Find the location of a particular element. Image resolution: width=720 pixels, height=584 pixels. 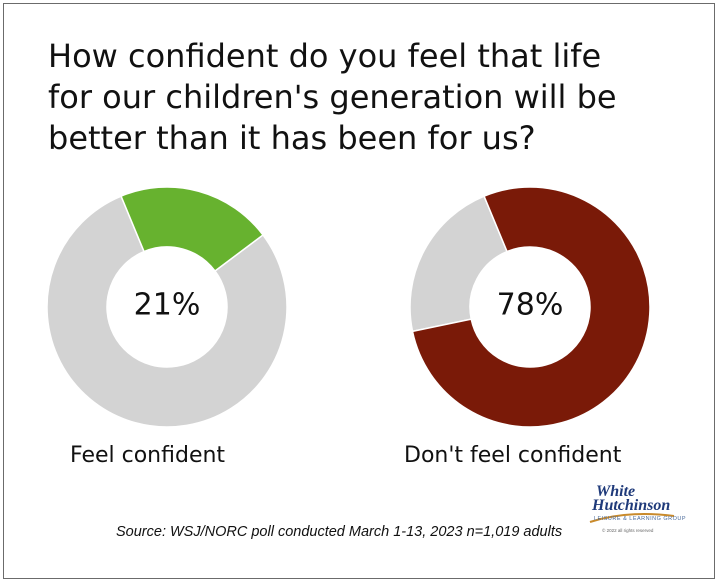

title-line-2: for our children's generation will be is located at coordinates (332, 97).